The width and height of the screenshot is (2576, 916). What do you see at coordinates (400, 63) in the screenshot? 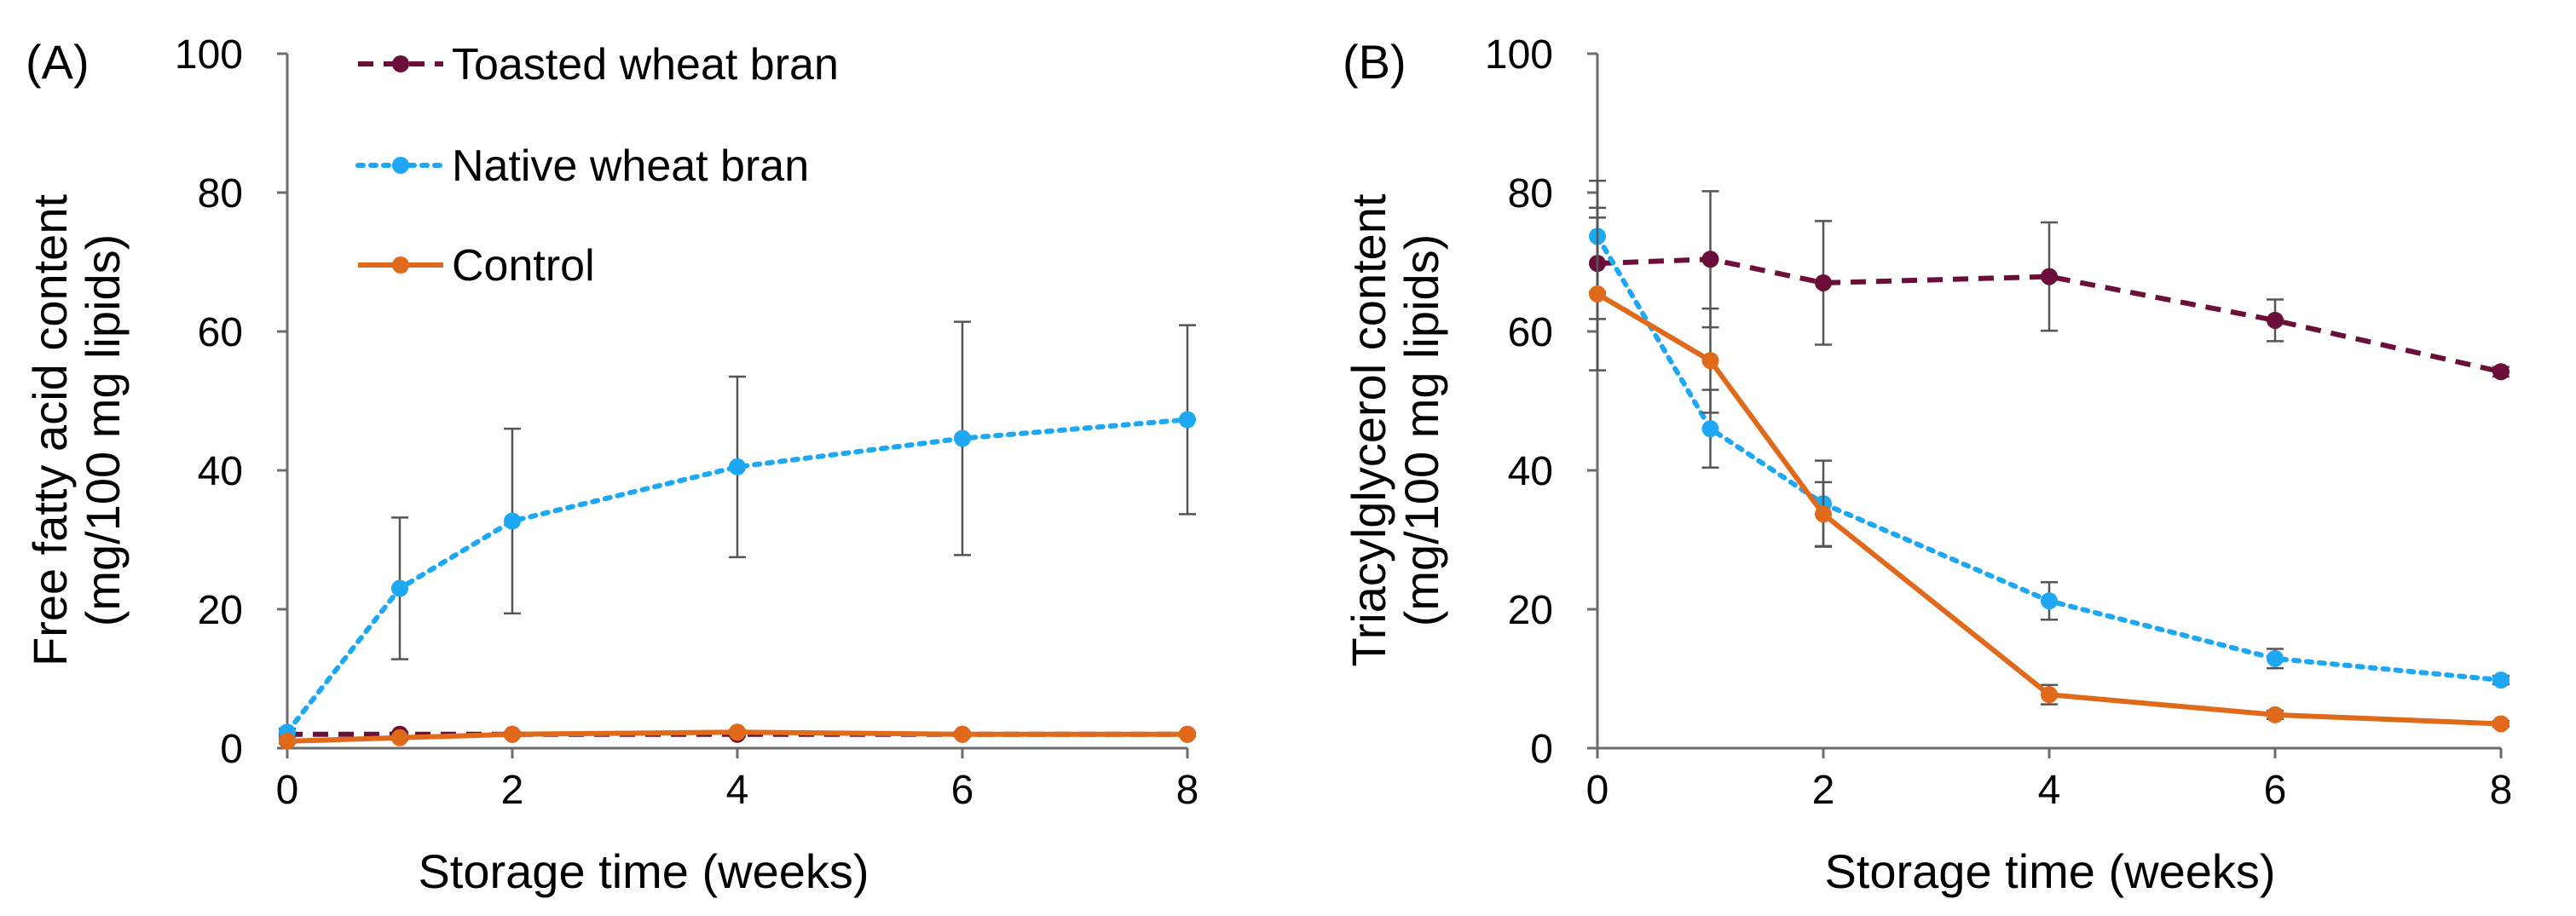
I see `legend-marker-toasted` at bounding box center [400, 63].